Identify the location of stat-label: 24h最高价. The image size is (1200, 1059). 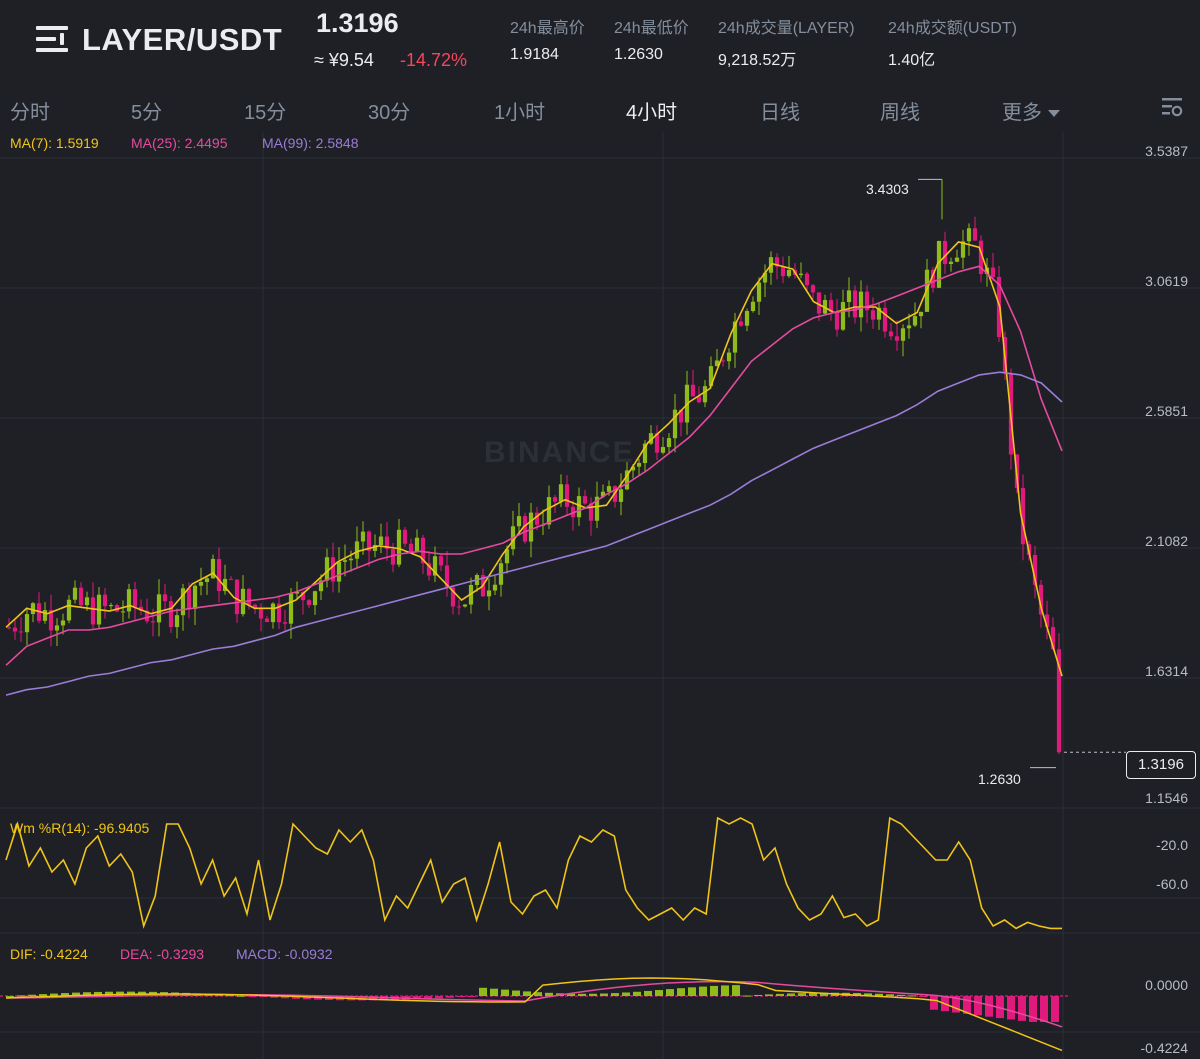
(547, 28).